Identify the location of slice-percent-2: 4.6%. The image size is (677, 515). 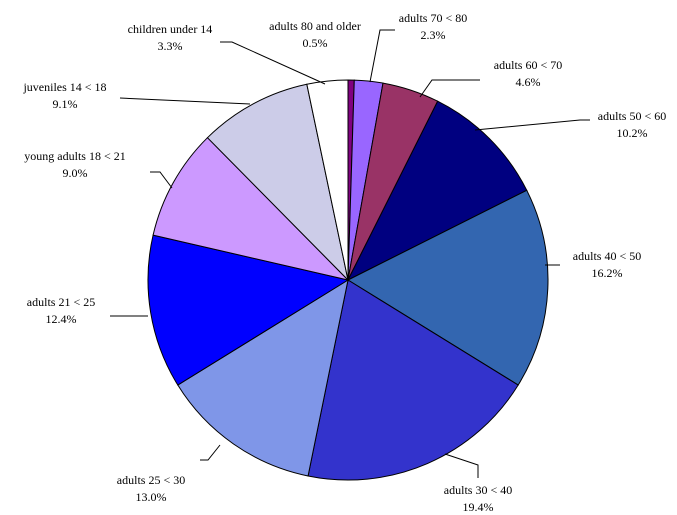
(528, 82).